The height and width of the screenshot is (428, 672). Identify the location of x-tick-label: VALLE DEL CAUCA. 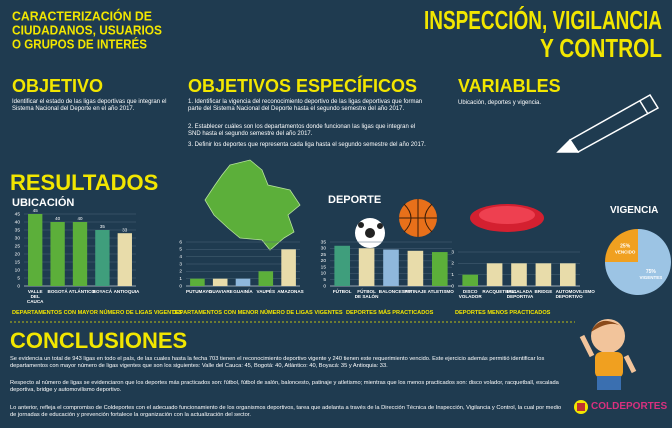
(35, 296).